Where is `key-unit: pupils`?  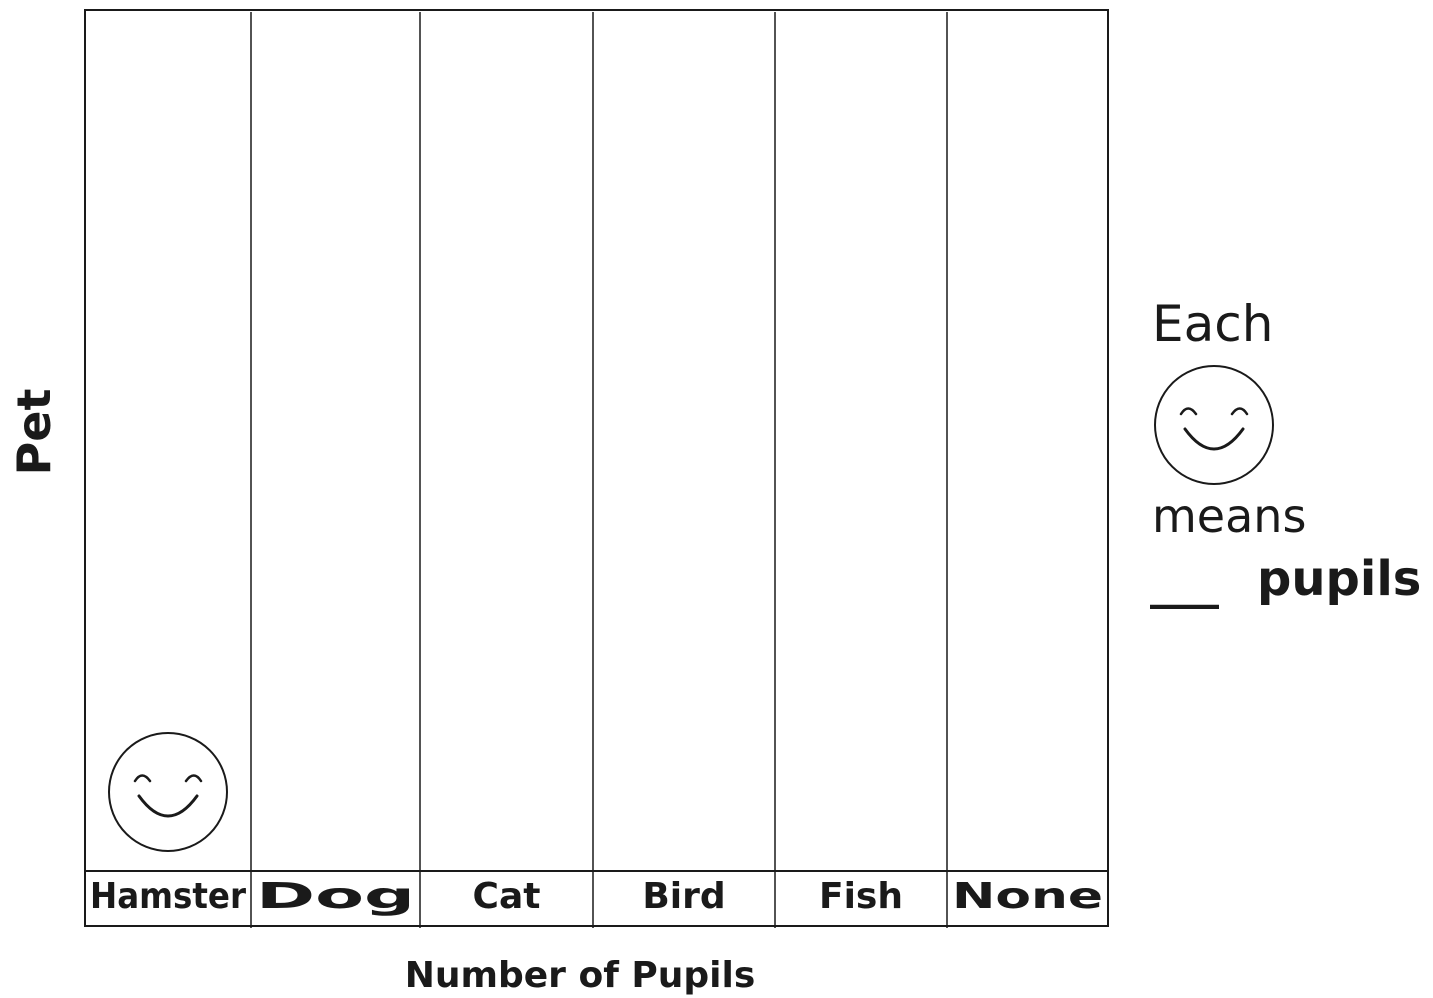
key-unit: pupils is located at coordinates (1339, 579).